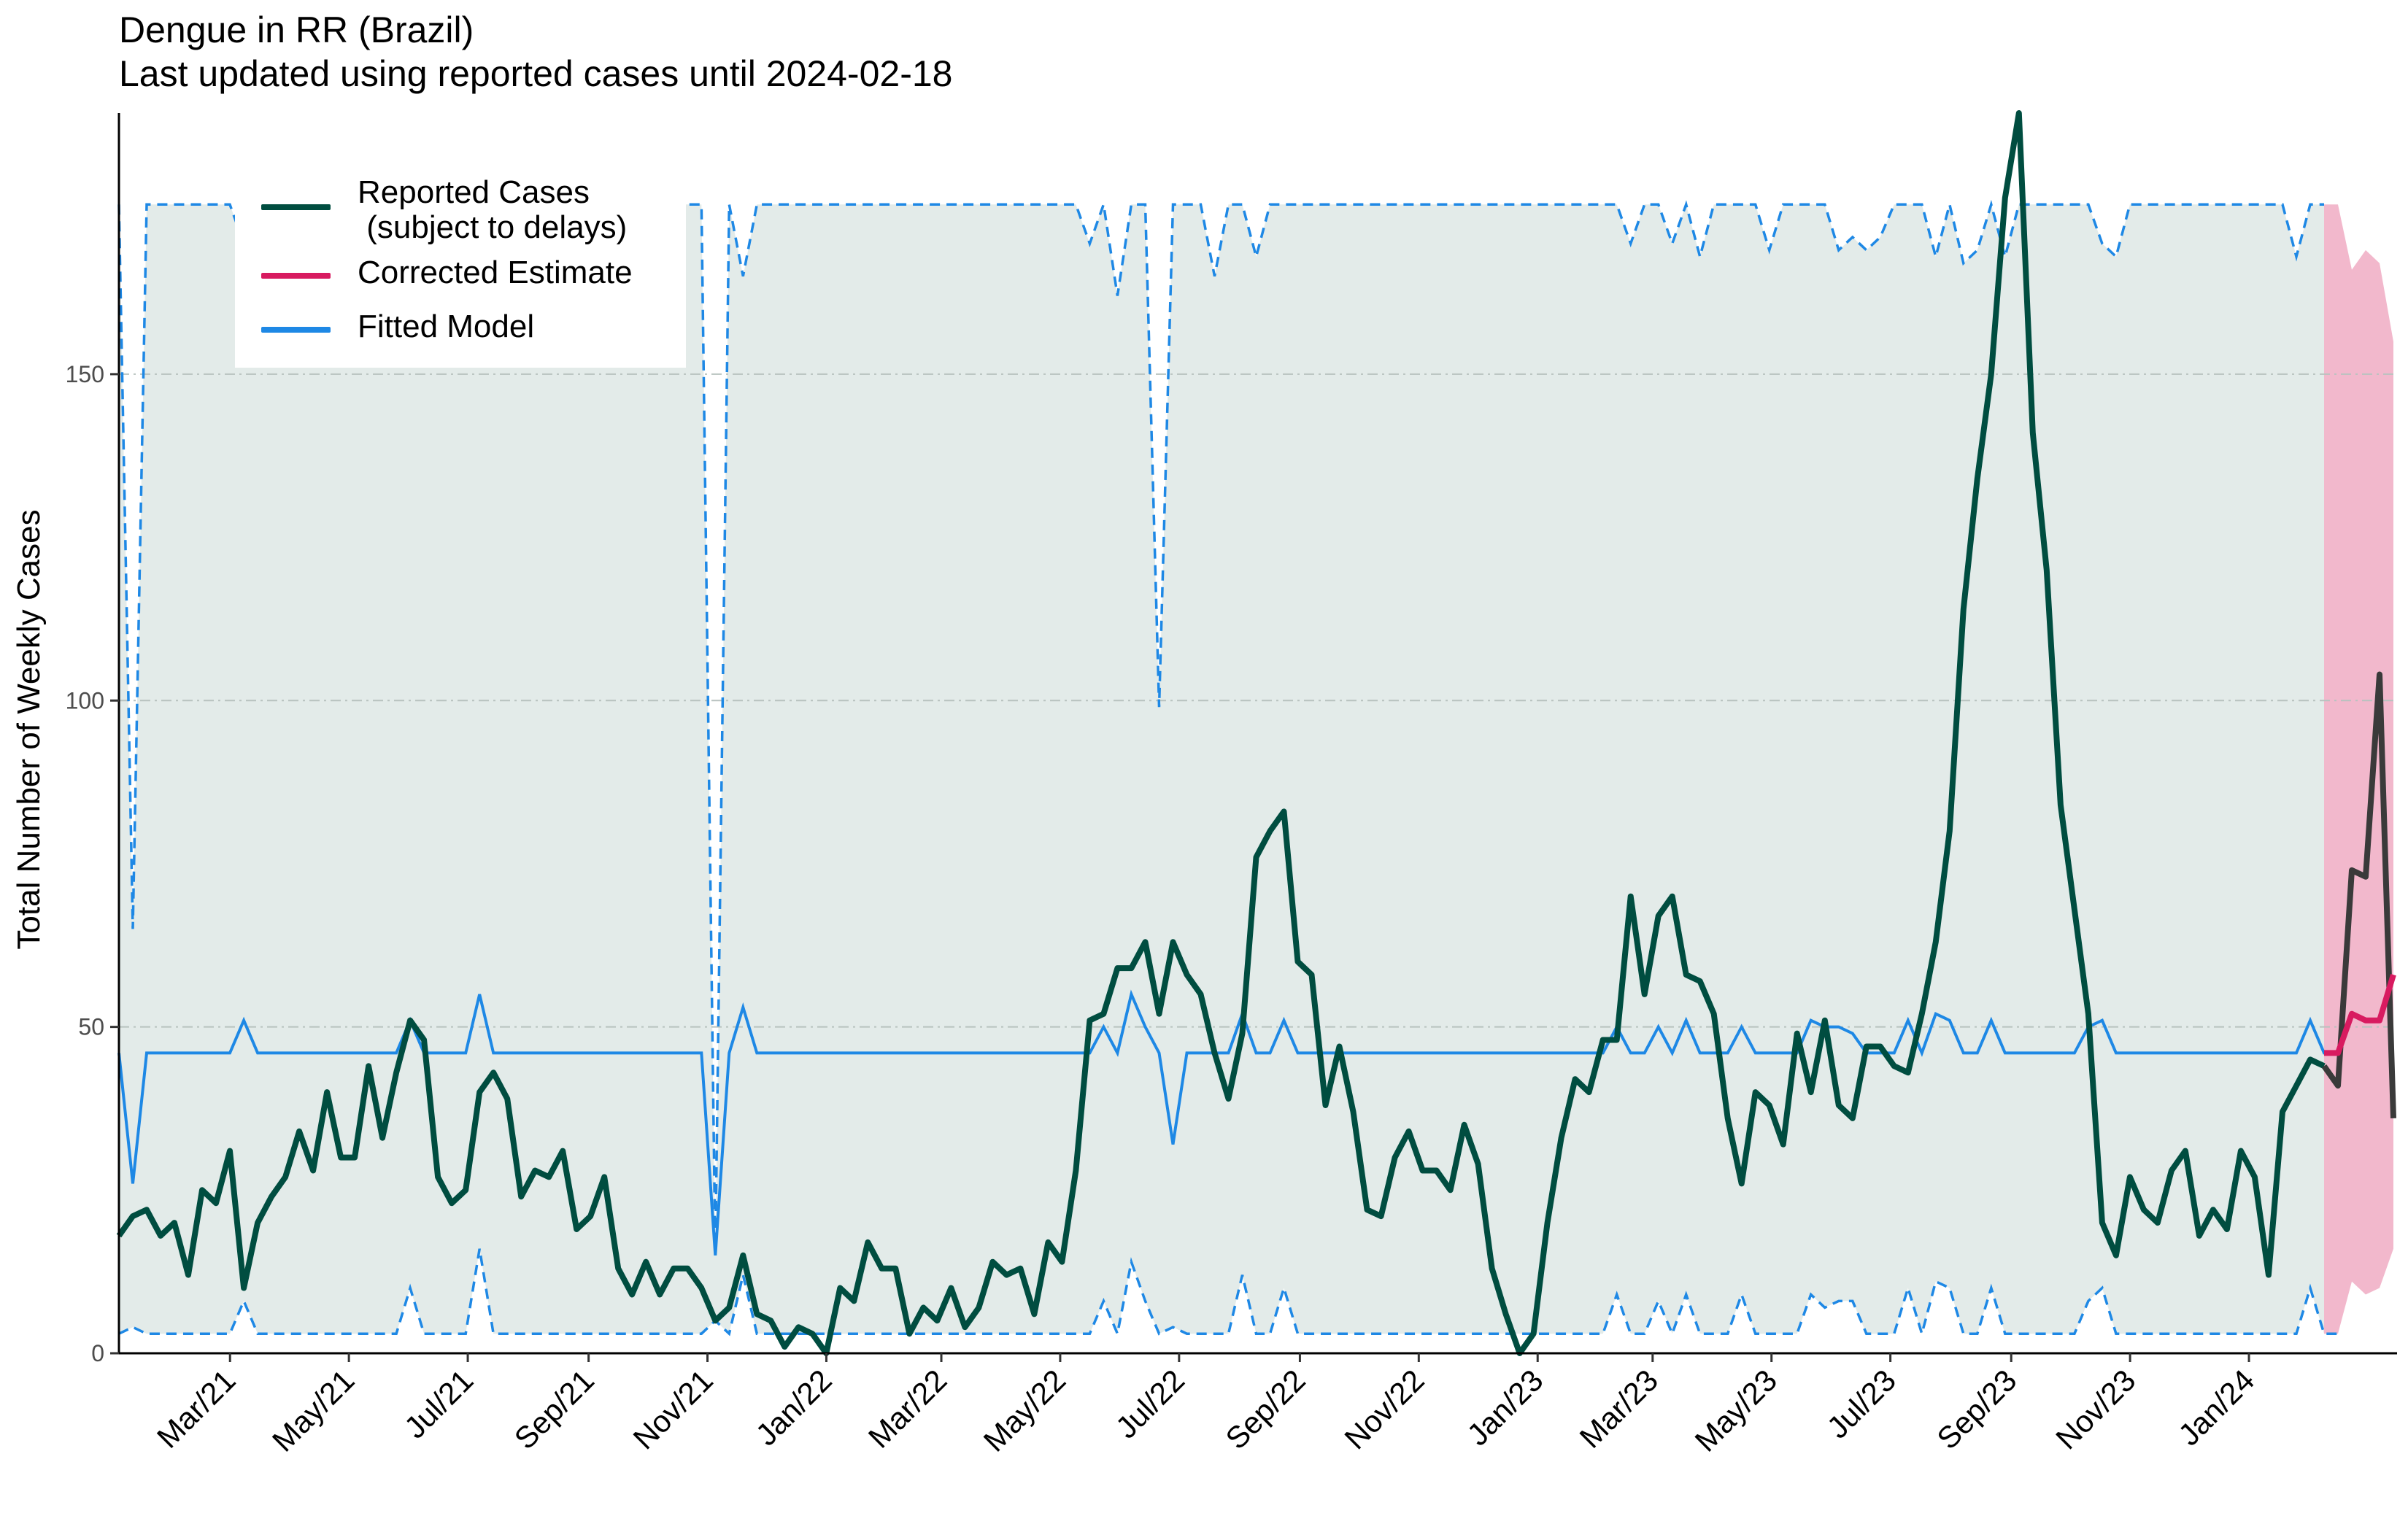 This screenshot has width=2408, height=1532. What do you see at coordinates (29, 730) in the screenshot?
I see `y-axis-label: Total Number of Weekly Cases` at bounding box center [29, 730].